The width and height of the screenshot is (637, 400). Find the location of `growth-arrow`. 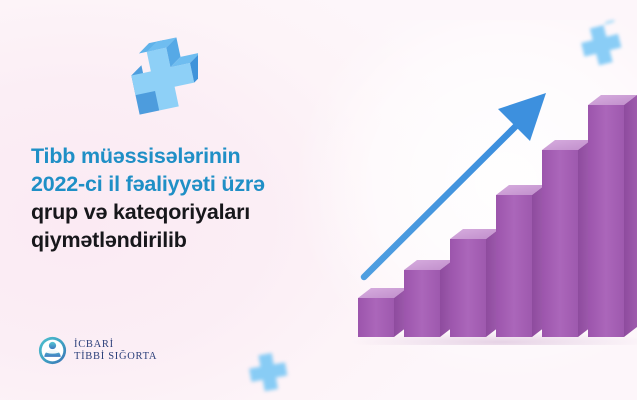

growth-arrow is located at coordinates (453, 187).